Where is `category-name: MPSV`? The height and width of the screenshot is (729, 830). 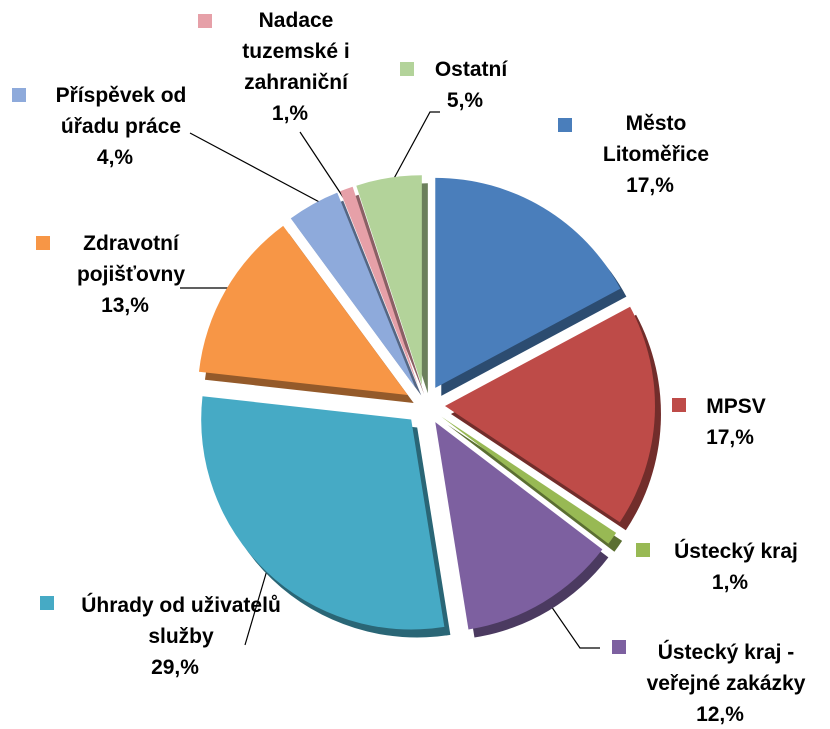 category-name: MPSV is located at coordinates (736, 406).